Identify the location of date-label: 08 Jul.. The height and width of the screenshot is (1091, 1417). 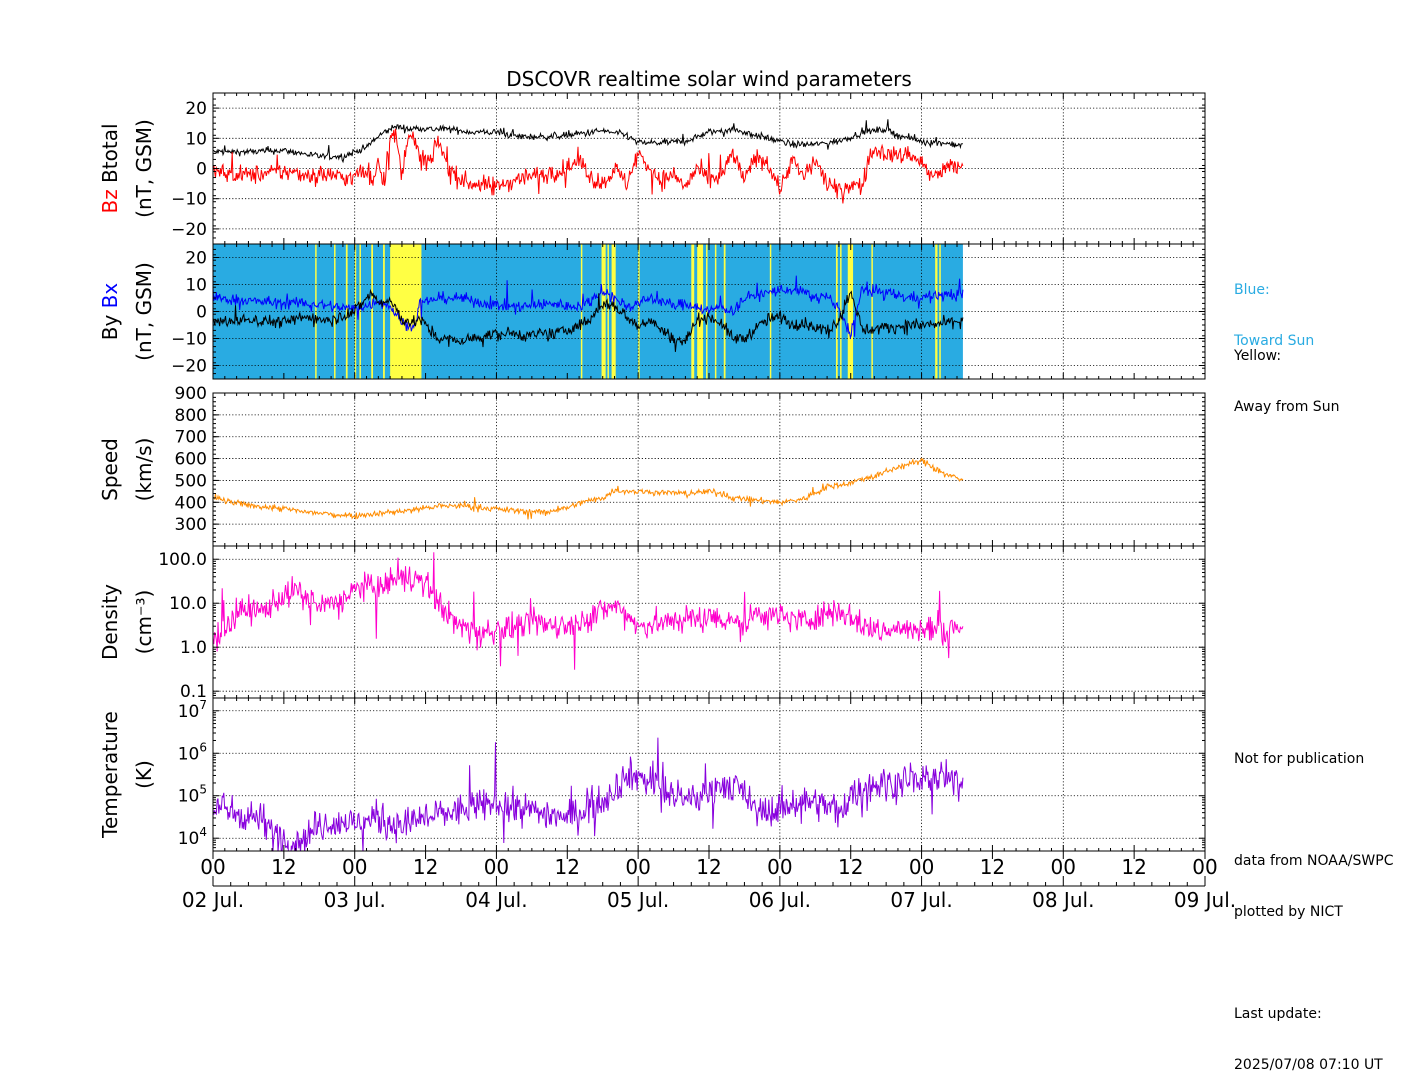
(1063, 900).